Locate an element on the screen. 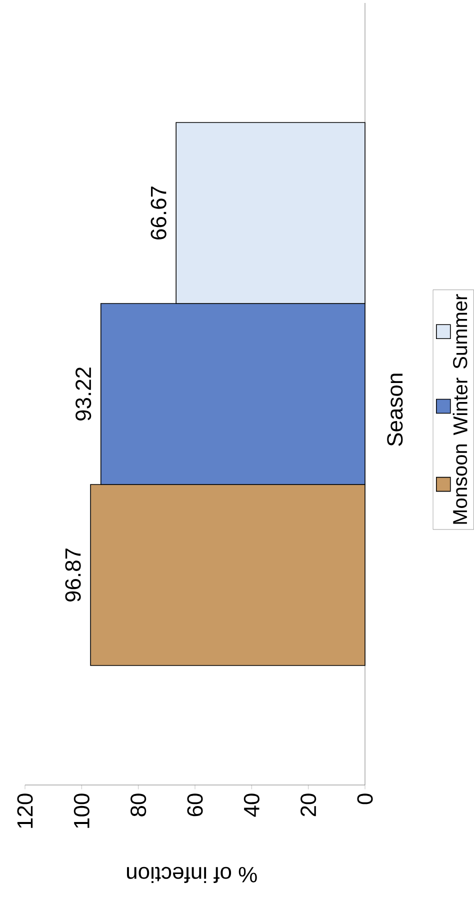 This screenshot has height=902, width=474. y-axis-title: Season is located at coordinates (395, 410).